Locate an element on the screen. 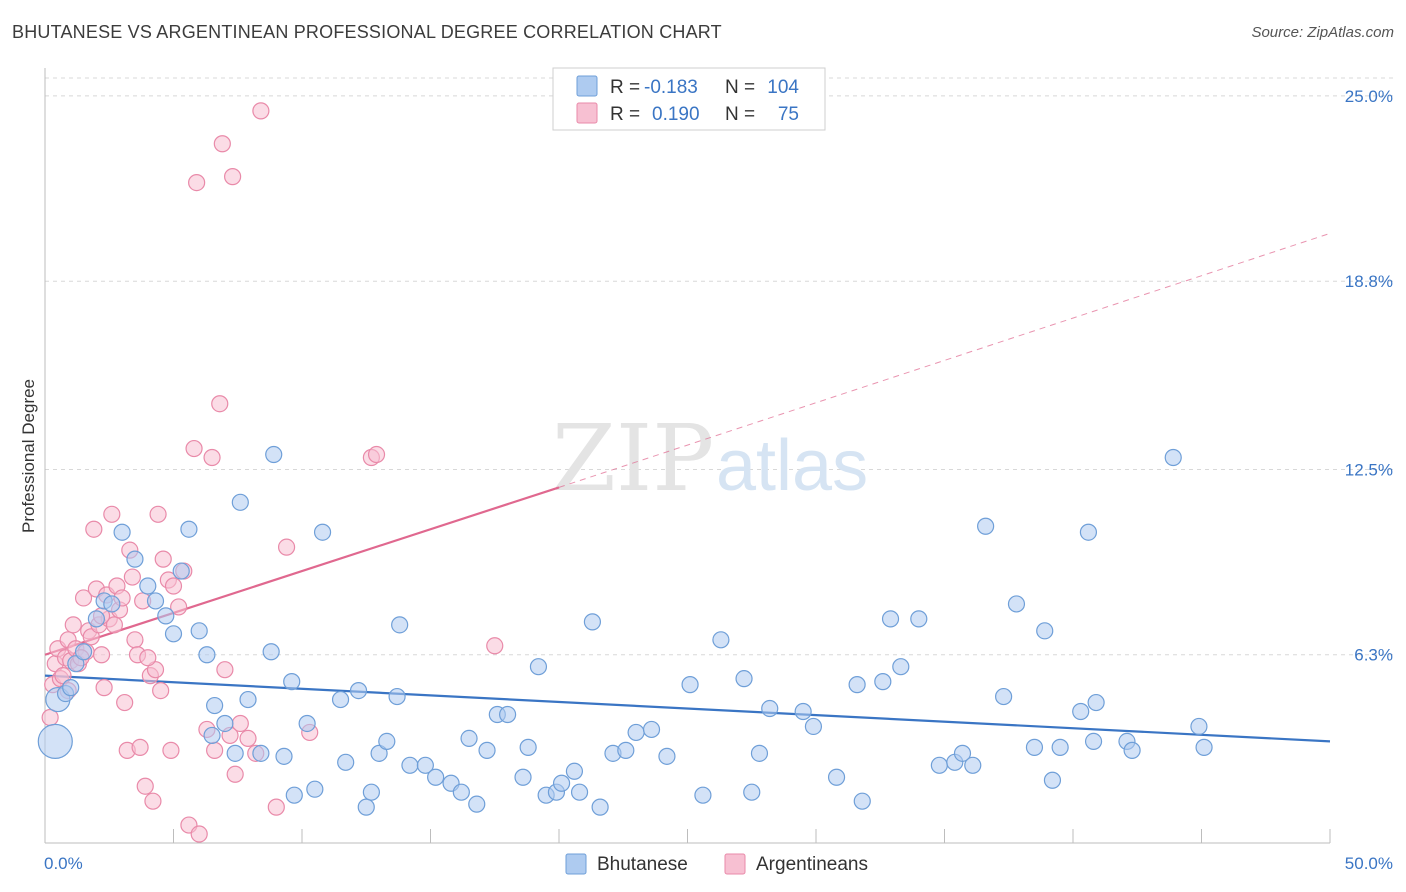 The height and width of the screenshot is (892, 1406). legend-swatch-bhutanese is located at coordinates (587, 86).